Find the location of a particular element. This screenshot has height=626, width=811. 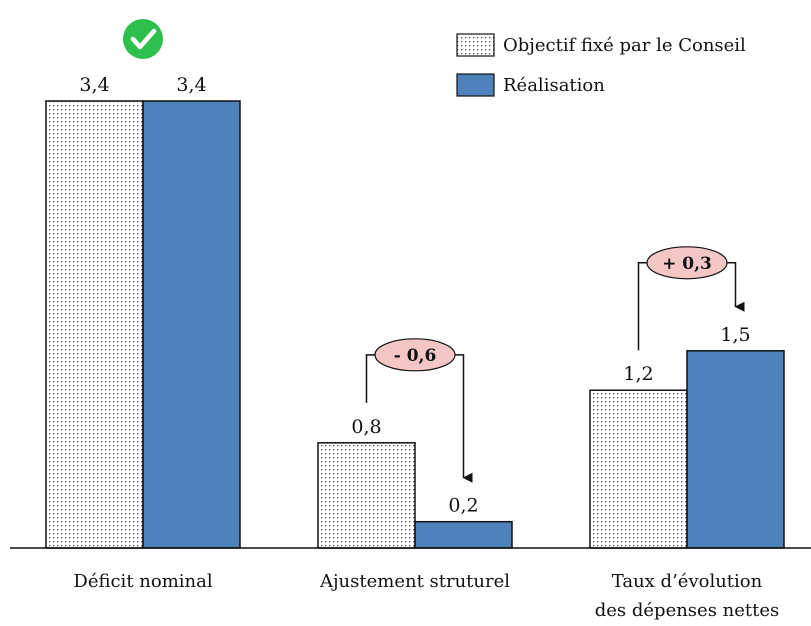

data-label: 0,2 is located at coordinates (463, 506).